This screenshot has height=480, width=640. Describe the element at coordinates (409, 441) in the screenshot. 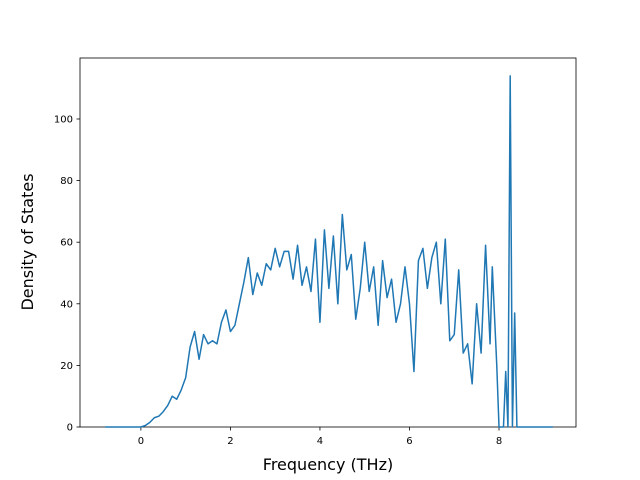

I see `x-tick-label: 6` at that location.